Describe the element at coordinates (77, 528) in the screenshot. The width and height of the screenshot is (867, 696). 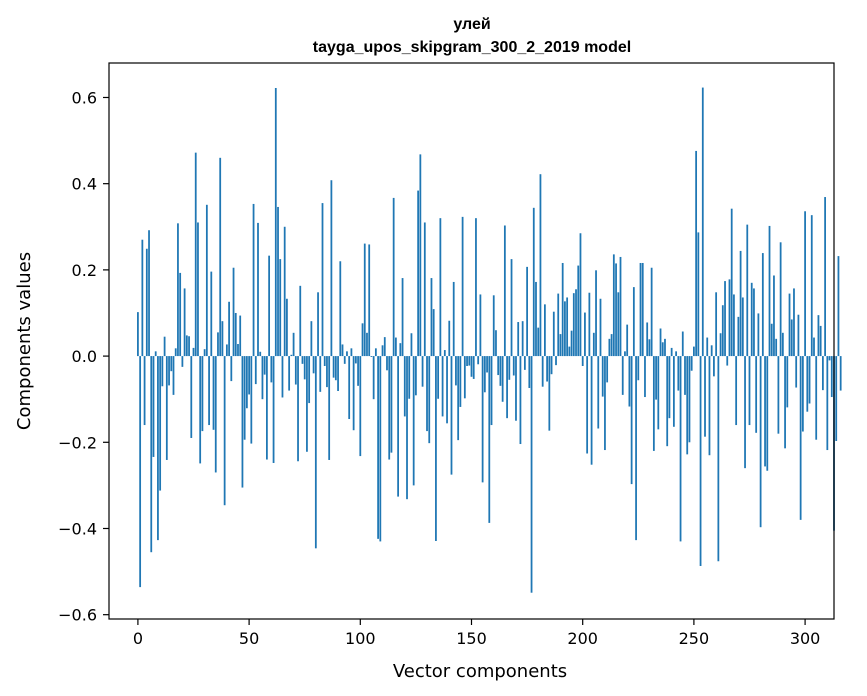
I see `y-tick-label: −0.4` at that location.